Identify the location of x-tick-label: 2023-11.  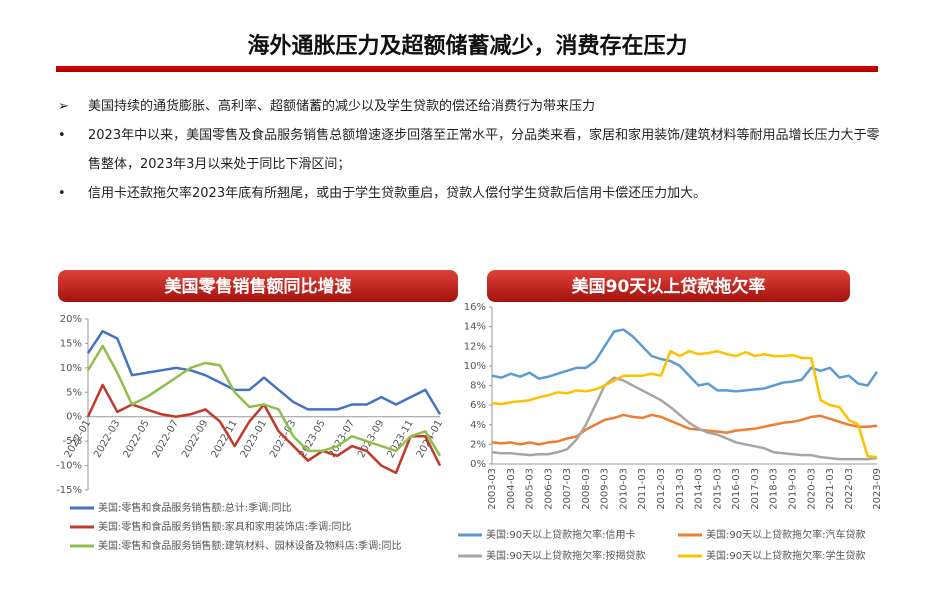
(400, 439).